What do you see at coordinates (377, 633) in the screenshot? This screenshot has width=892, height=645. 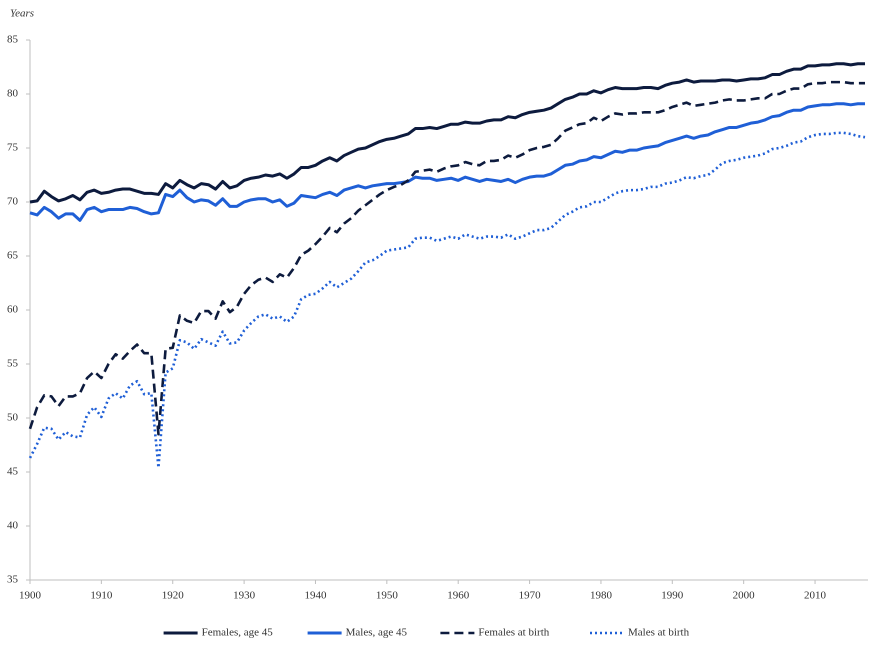 I see `legend-label: Males, age 45` at bounding box center [377, 633].